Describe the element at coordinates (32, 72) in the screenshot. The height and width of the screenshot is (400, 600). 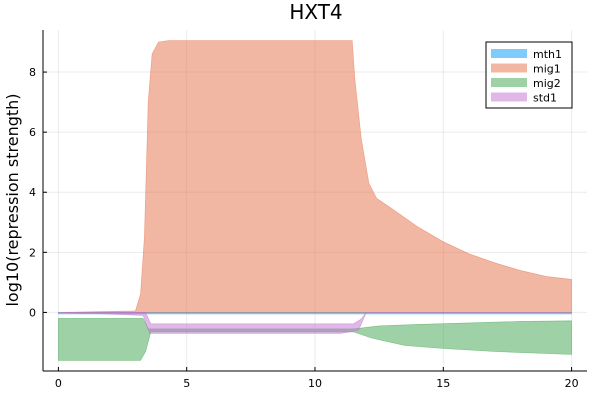
I see `y-tick-label: 8` at that location.